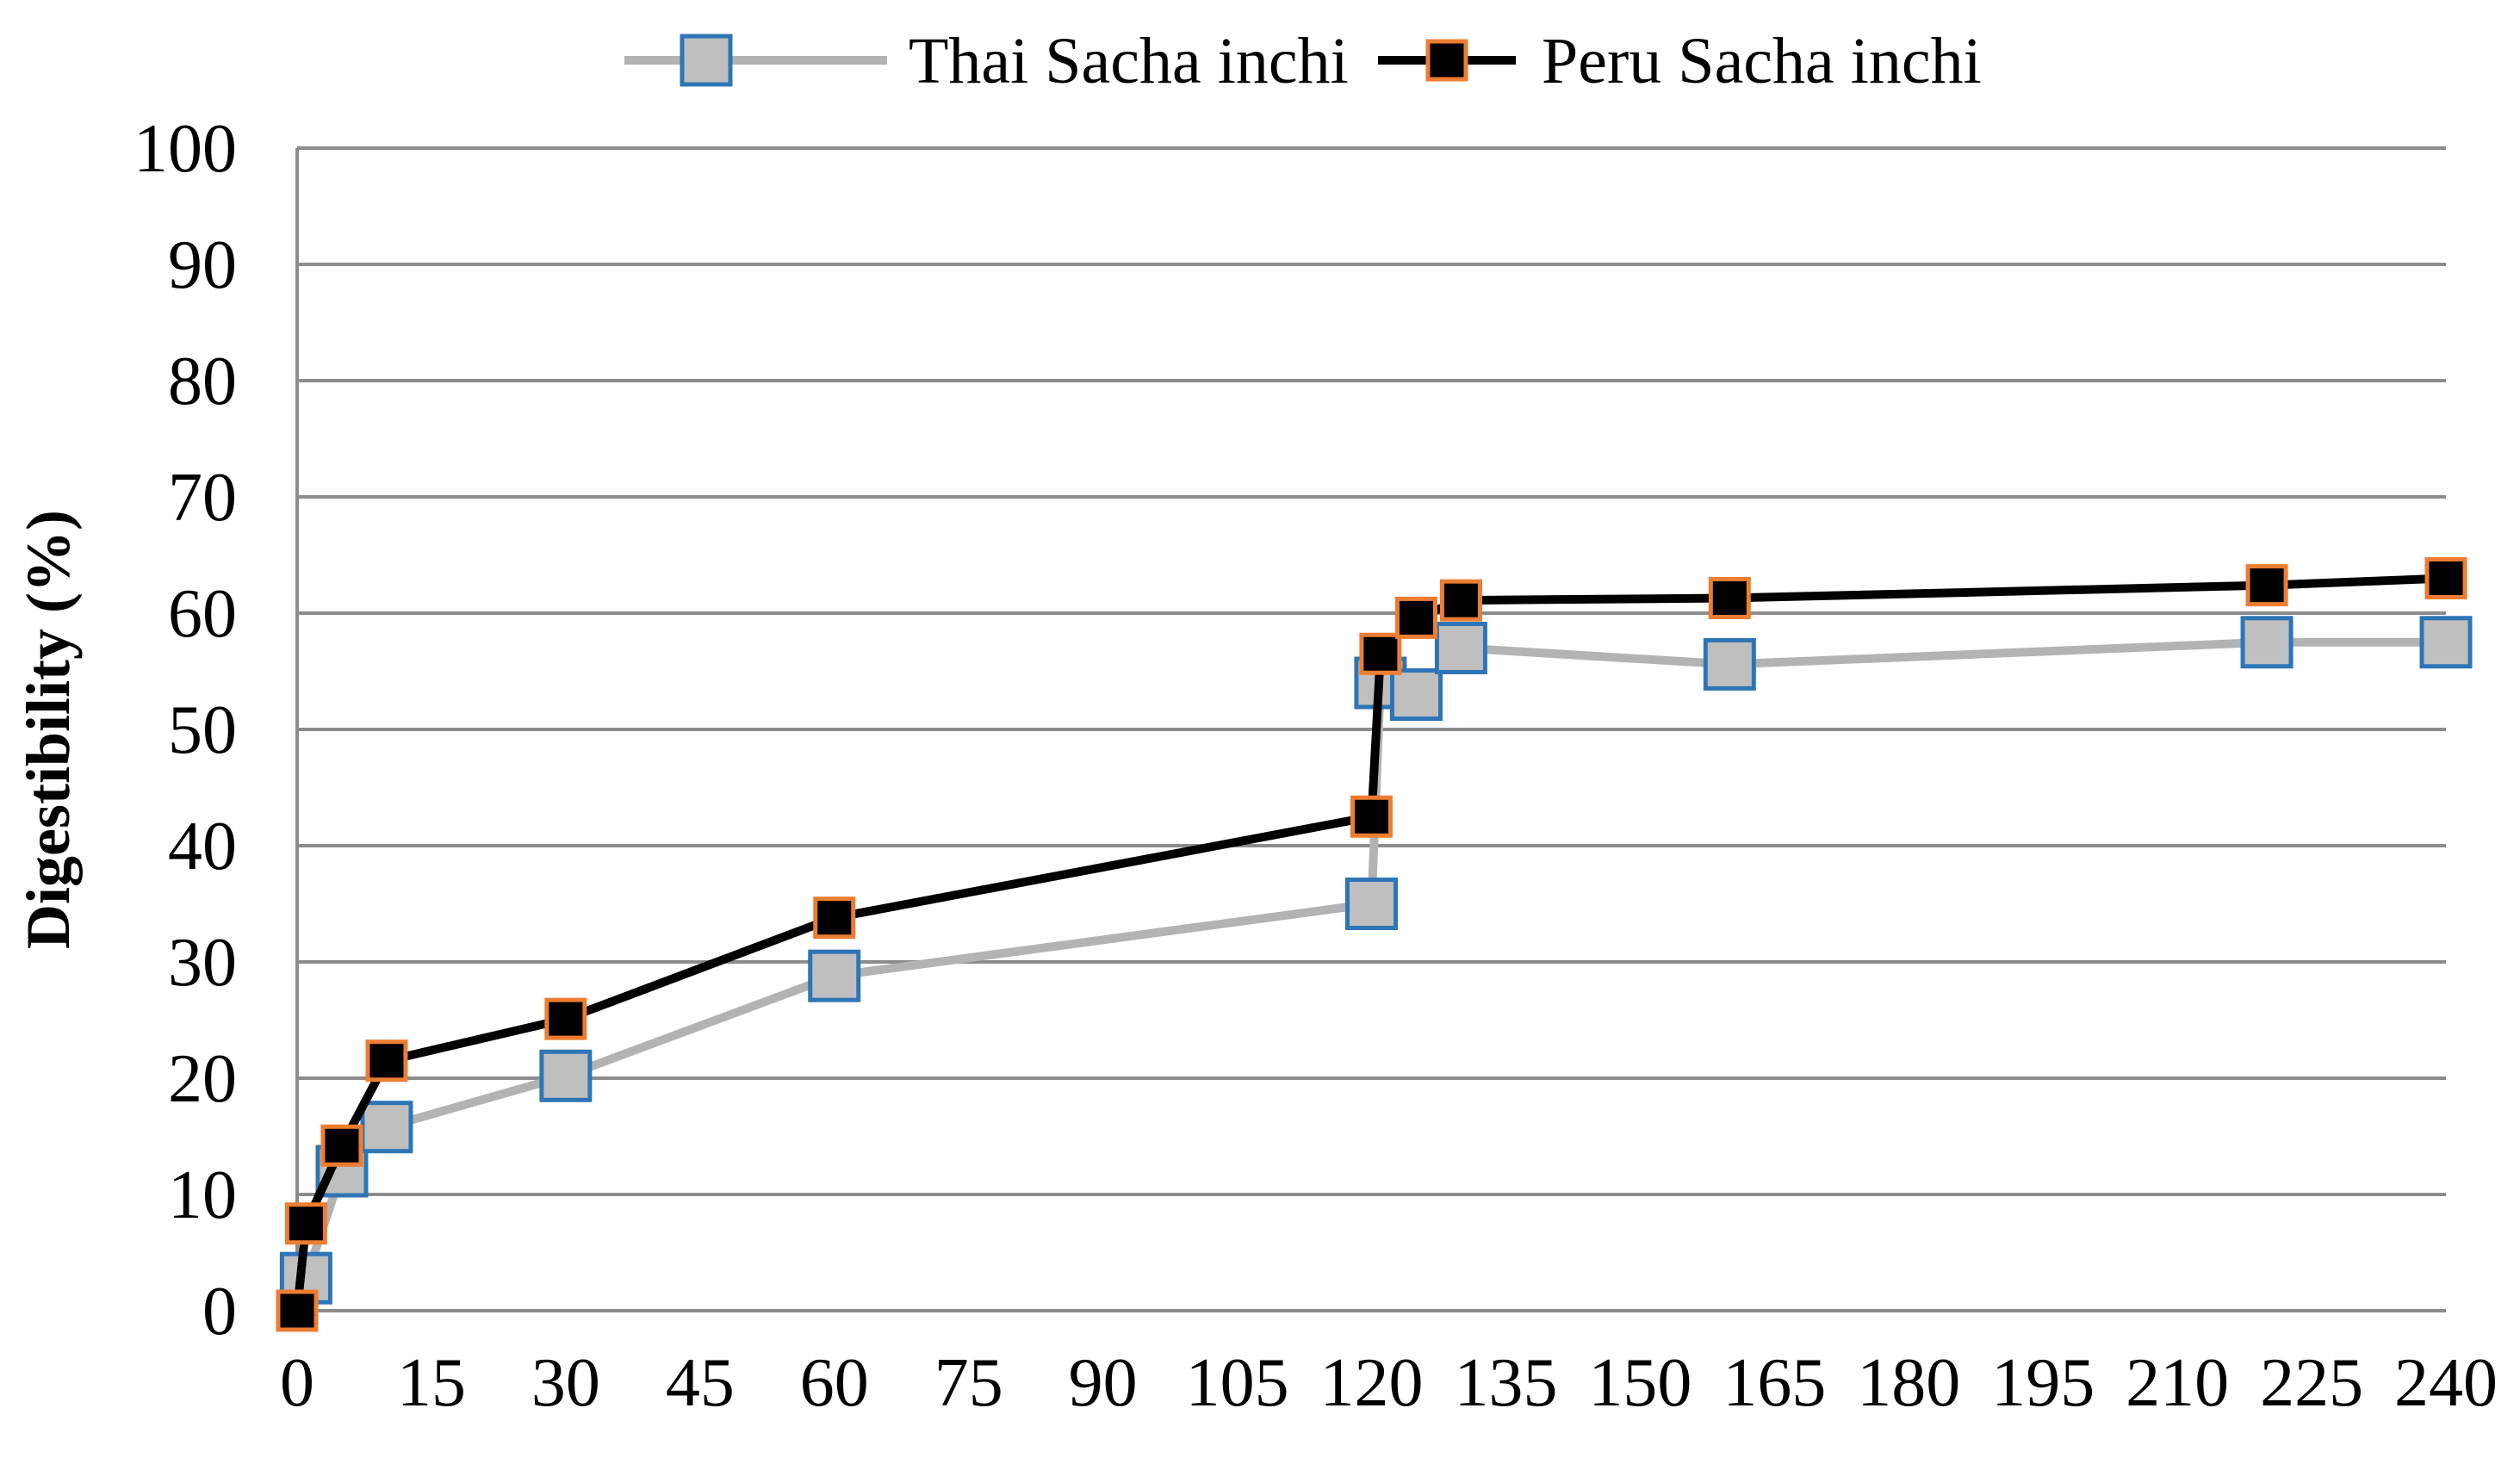 Image resolution: width=2520 pixels, height=1464 pixels. I want to click on legend-item-1: Thai Sacha inchi, so click(987, 61).